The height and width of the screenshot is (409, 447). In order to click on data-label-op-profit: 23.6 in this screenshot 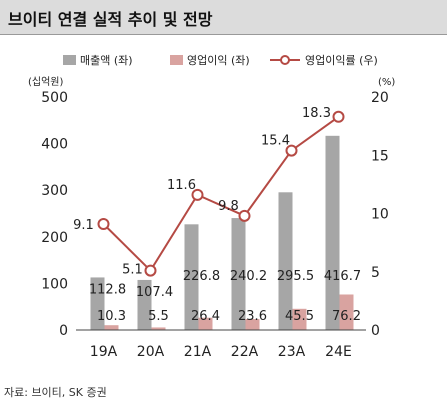, I will do `click(252, 316)`.